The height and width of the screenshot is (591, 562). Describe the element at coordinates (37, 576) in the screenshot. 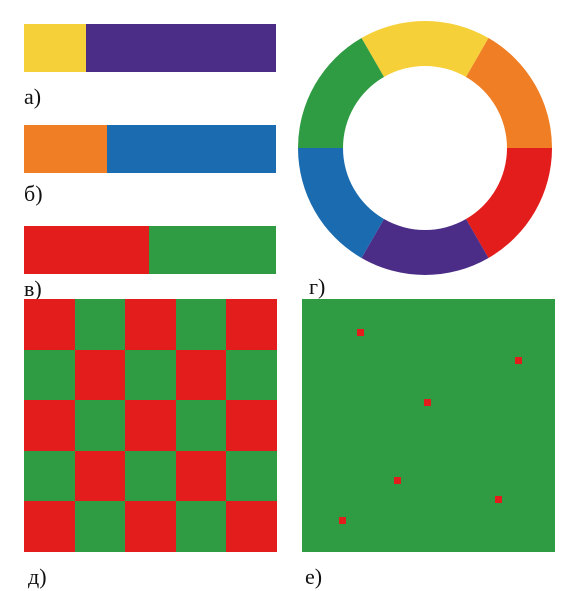

I see `label-d: д)` at that location.